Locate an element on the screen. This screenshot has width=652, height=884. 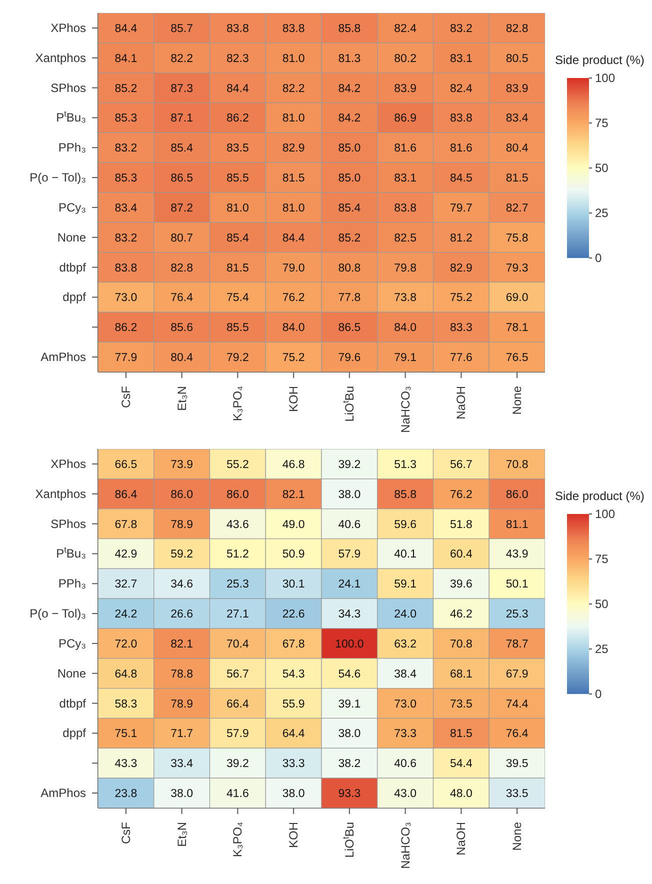
data-label: 24.1 is located at coordinates (349, 584).